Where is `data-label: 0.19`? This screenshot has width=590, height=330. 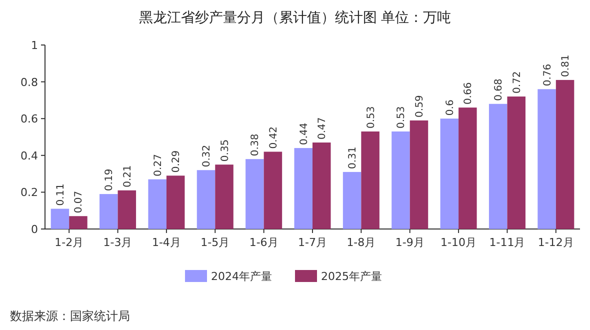
data-label: 0.19 is located at coordinates (110, 180).